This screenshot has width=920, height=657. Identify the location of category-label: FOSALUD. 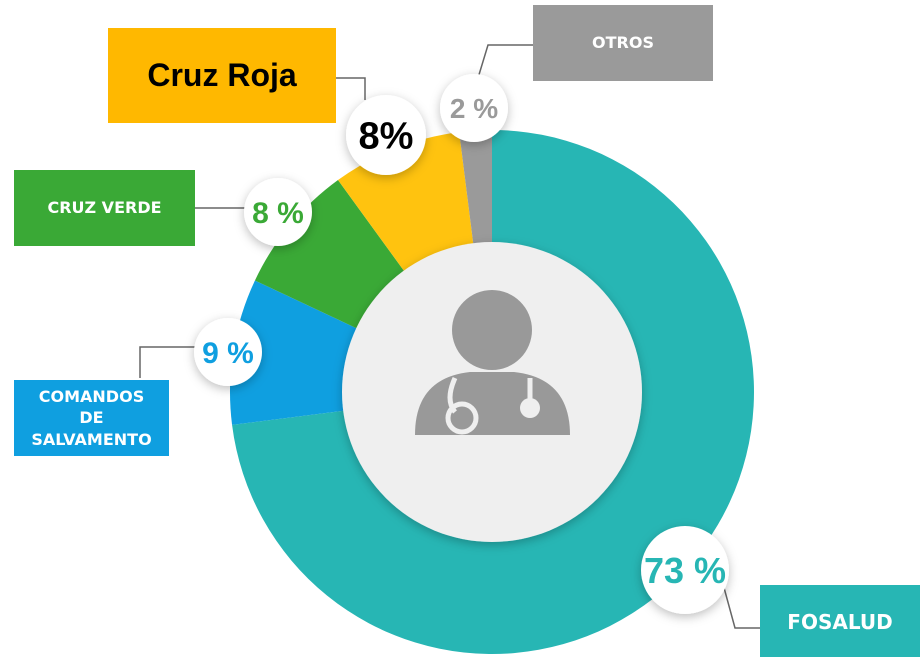
(840, 621).